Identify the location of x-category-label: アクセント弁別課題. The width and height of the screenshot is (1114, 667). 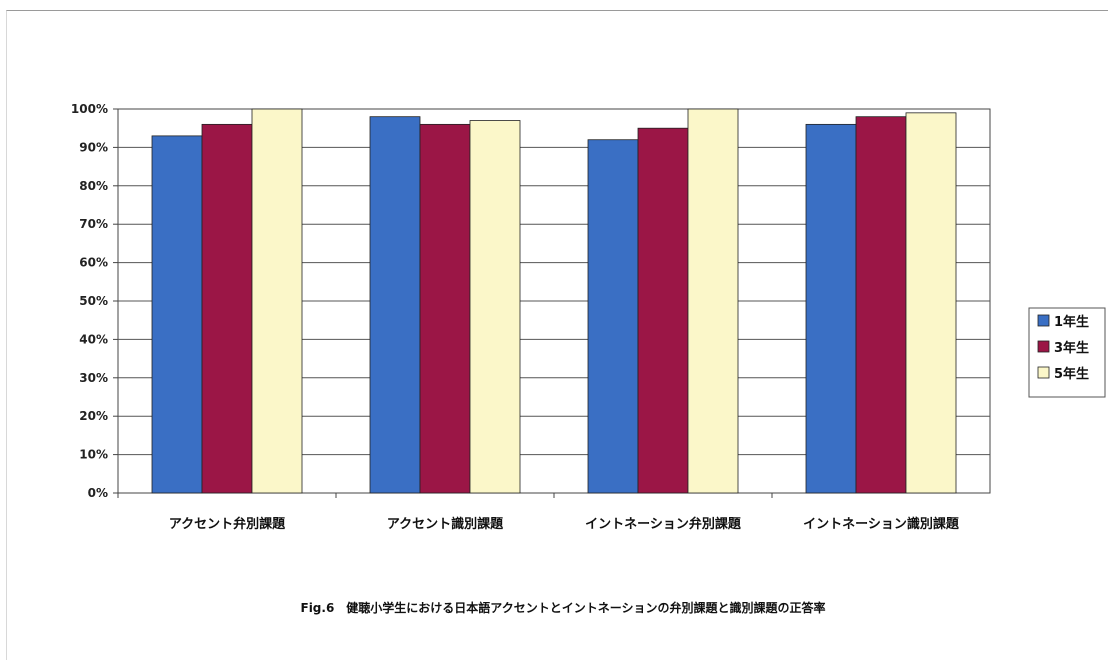
(227, 524).